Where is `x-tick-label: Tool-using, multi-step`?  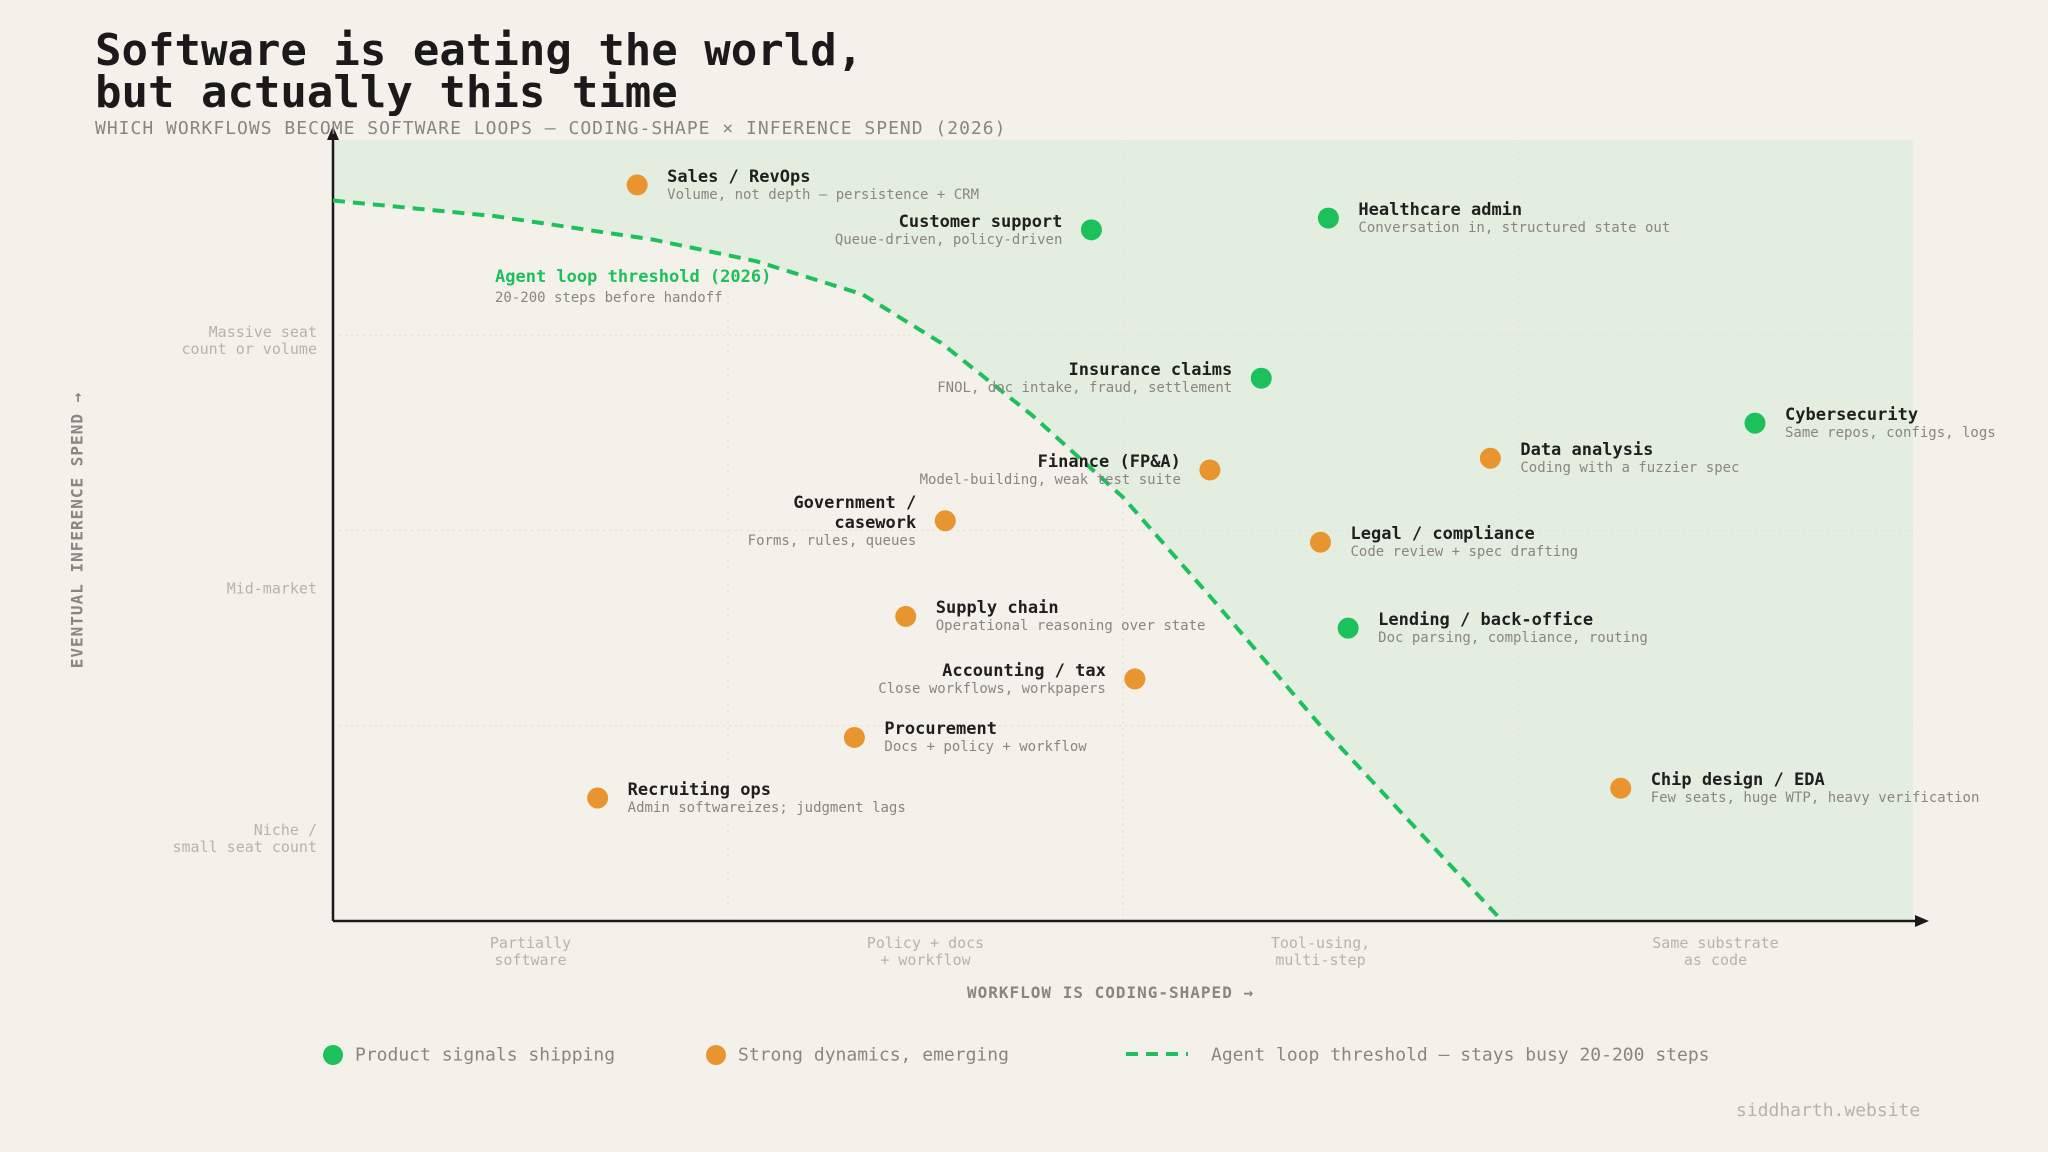
x-tick-label: Tool-using, multi-step is located at coordinates (1320, 951).